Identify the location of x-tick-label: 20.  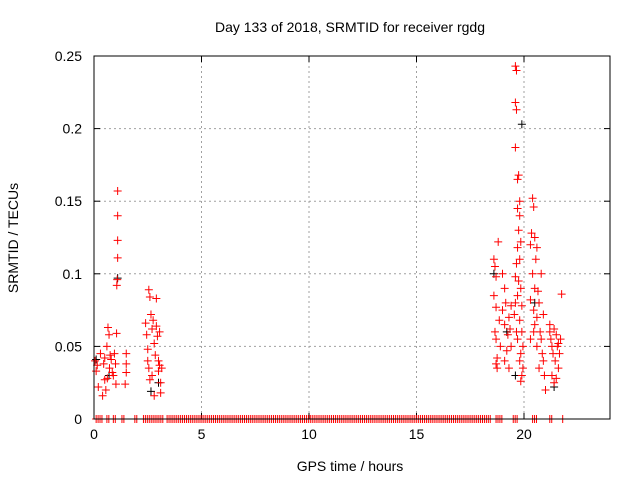
(524, 434).